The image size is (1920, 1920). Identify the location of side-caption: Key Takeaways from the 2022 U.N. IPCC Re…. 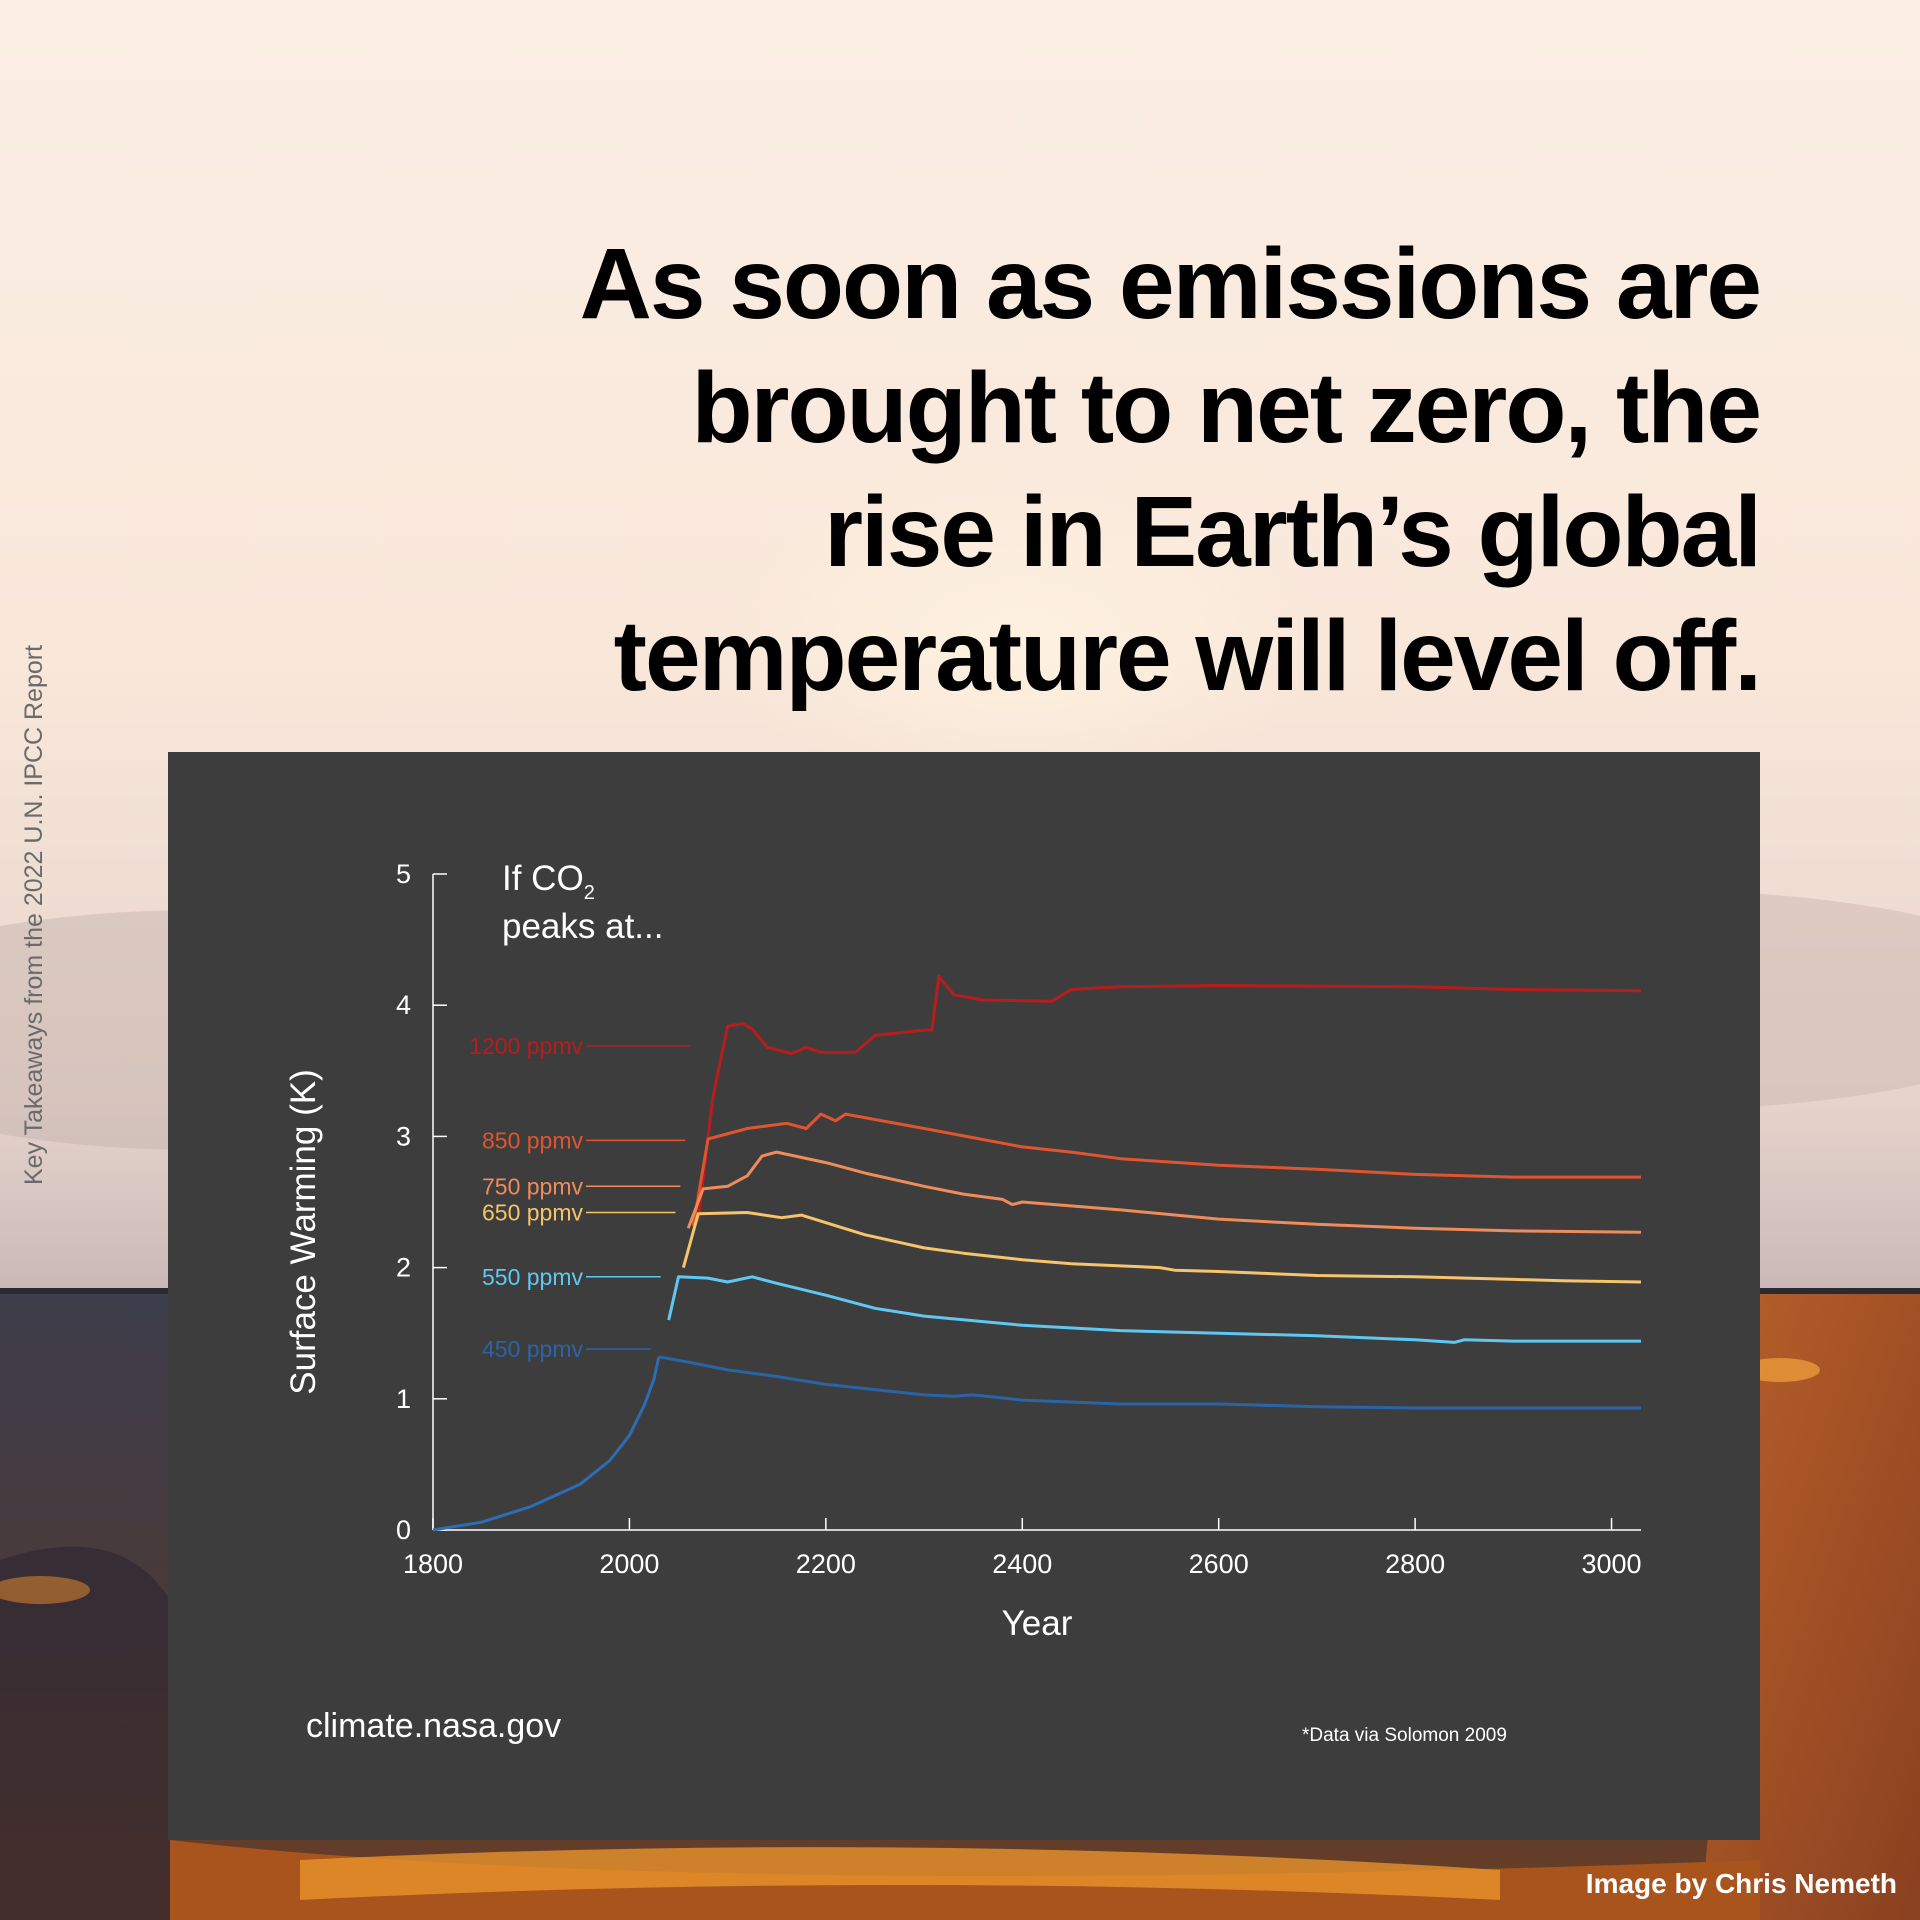
(34, 914).